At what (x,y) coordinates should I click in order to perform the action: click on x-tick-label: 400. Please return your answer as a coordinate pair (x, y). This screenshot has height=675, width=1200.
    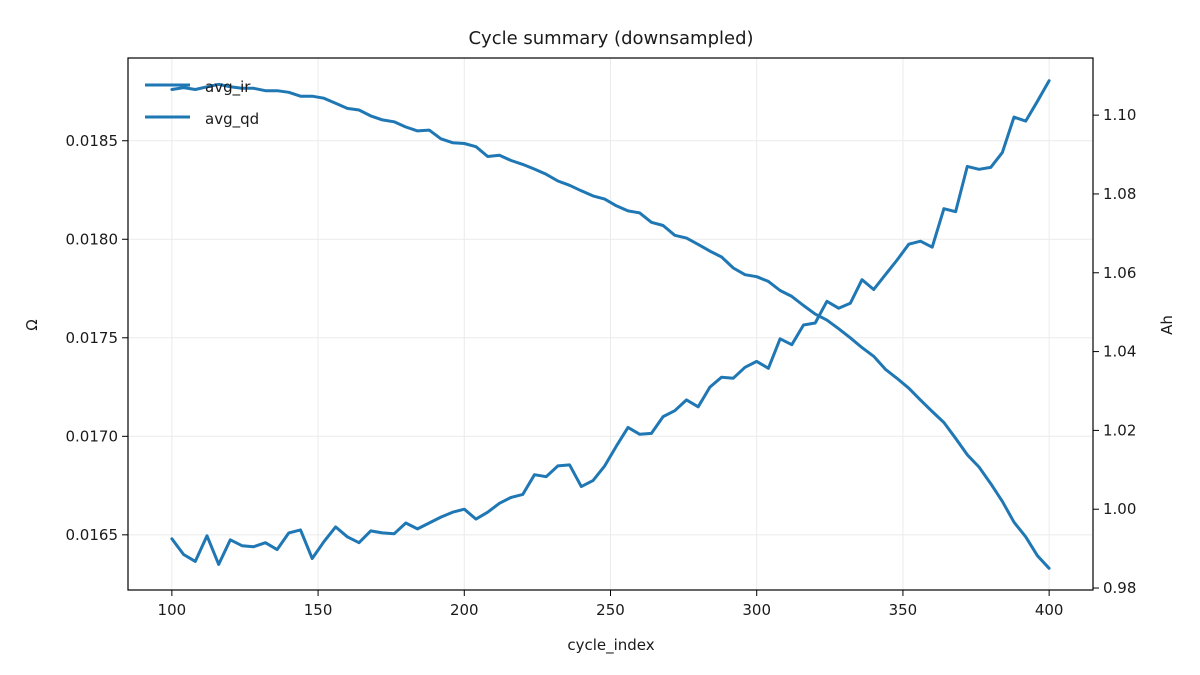
    Looking at the image, I should click on (1049, 610).